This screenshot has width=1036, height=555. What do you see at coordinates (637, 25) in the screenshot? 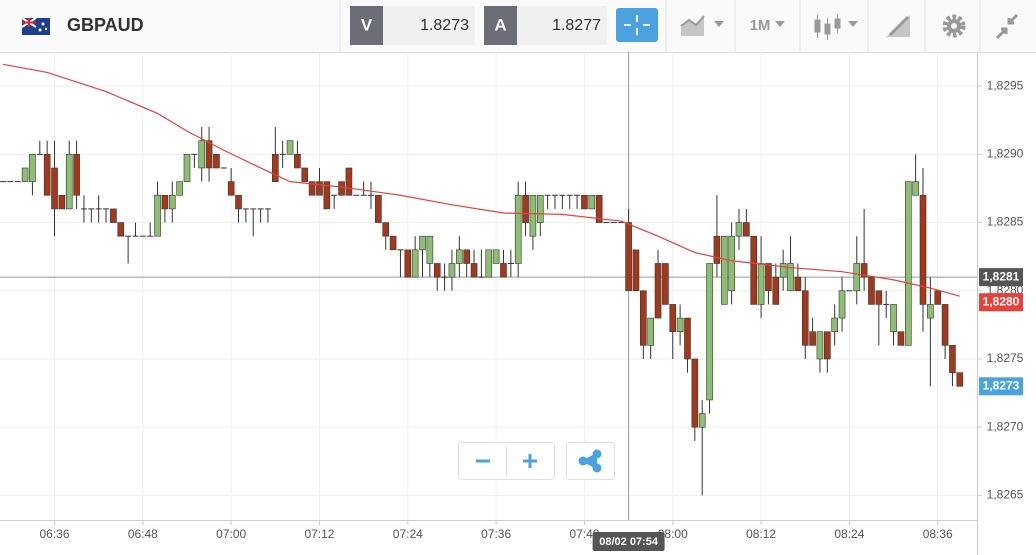
I see `crosshair-button` at bounding box center [637, 25].